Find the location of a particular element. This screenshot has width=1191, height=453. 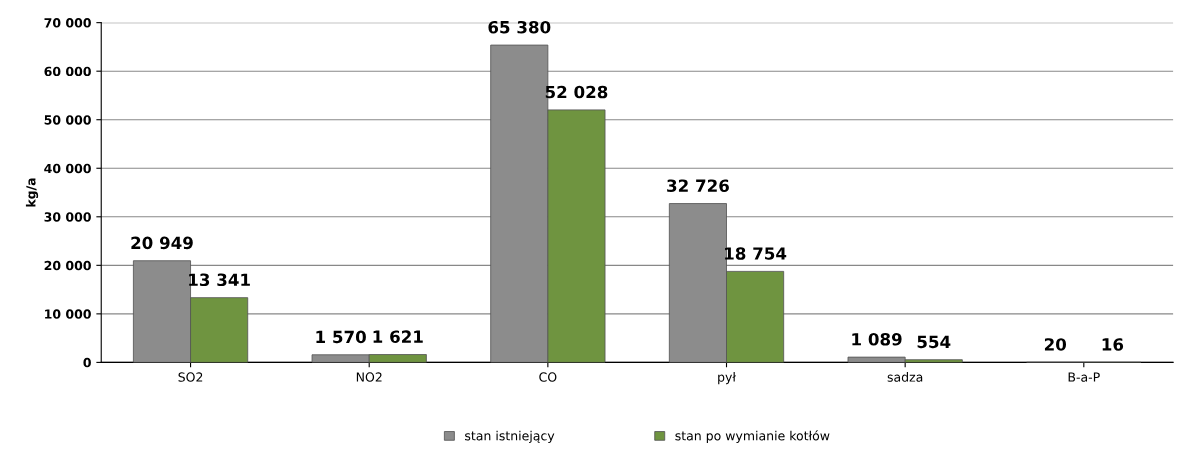

data-label: 554 is located at coordinates (934, 342).